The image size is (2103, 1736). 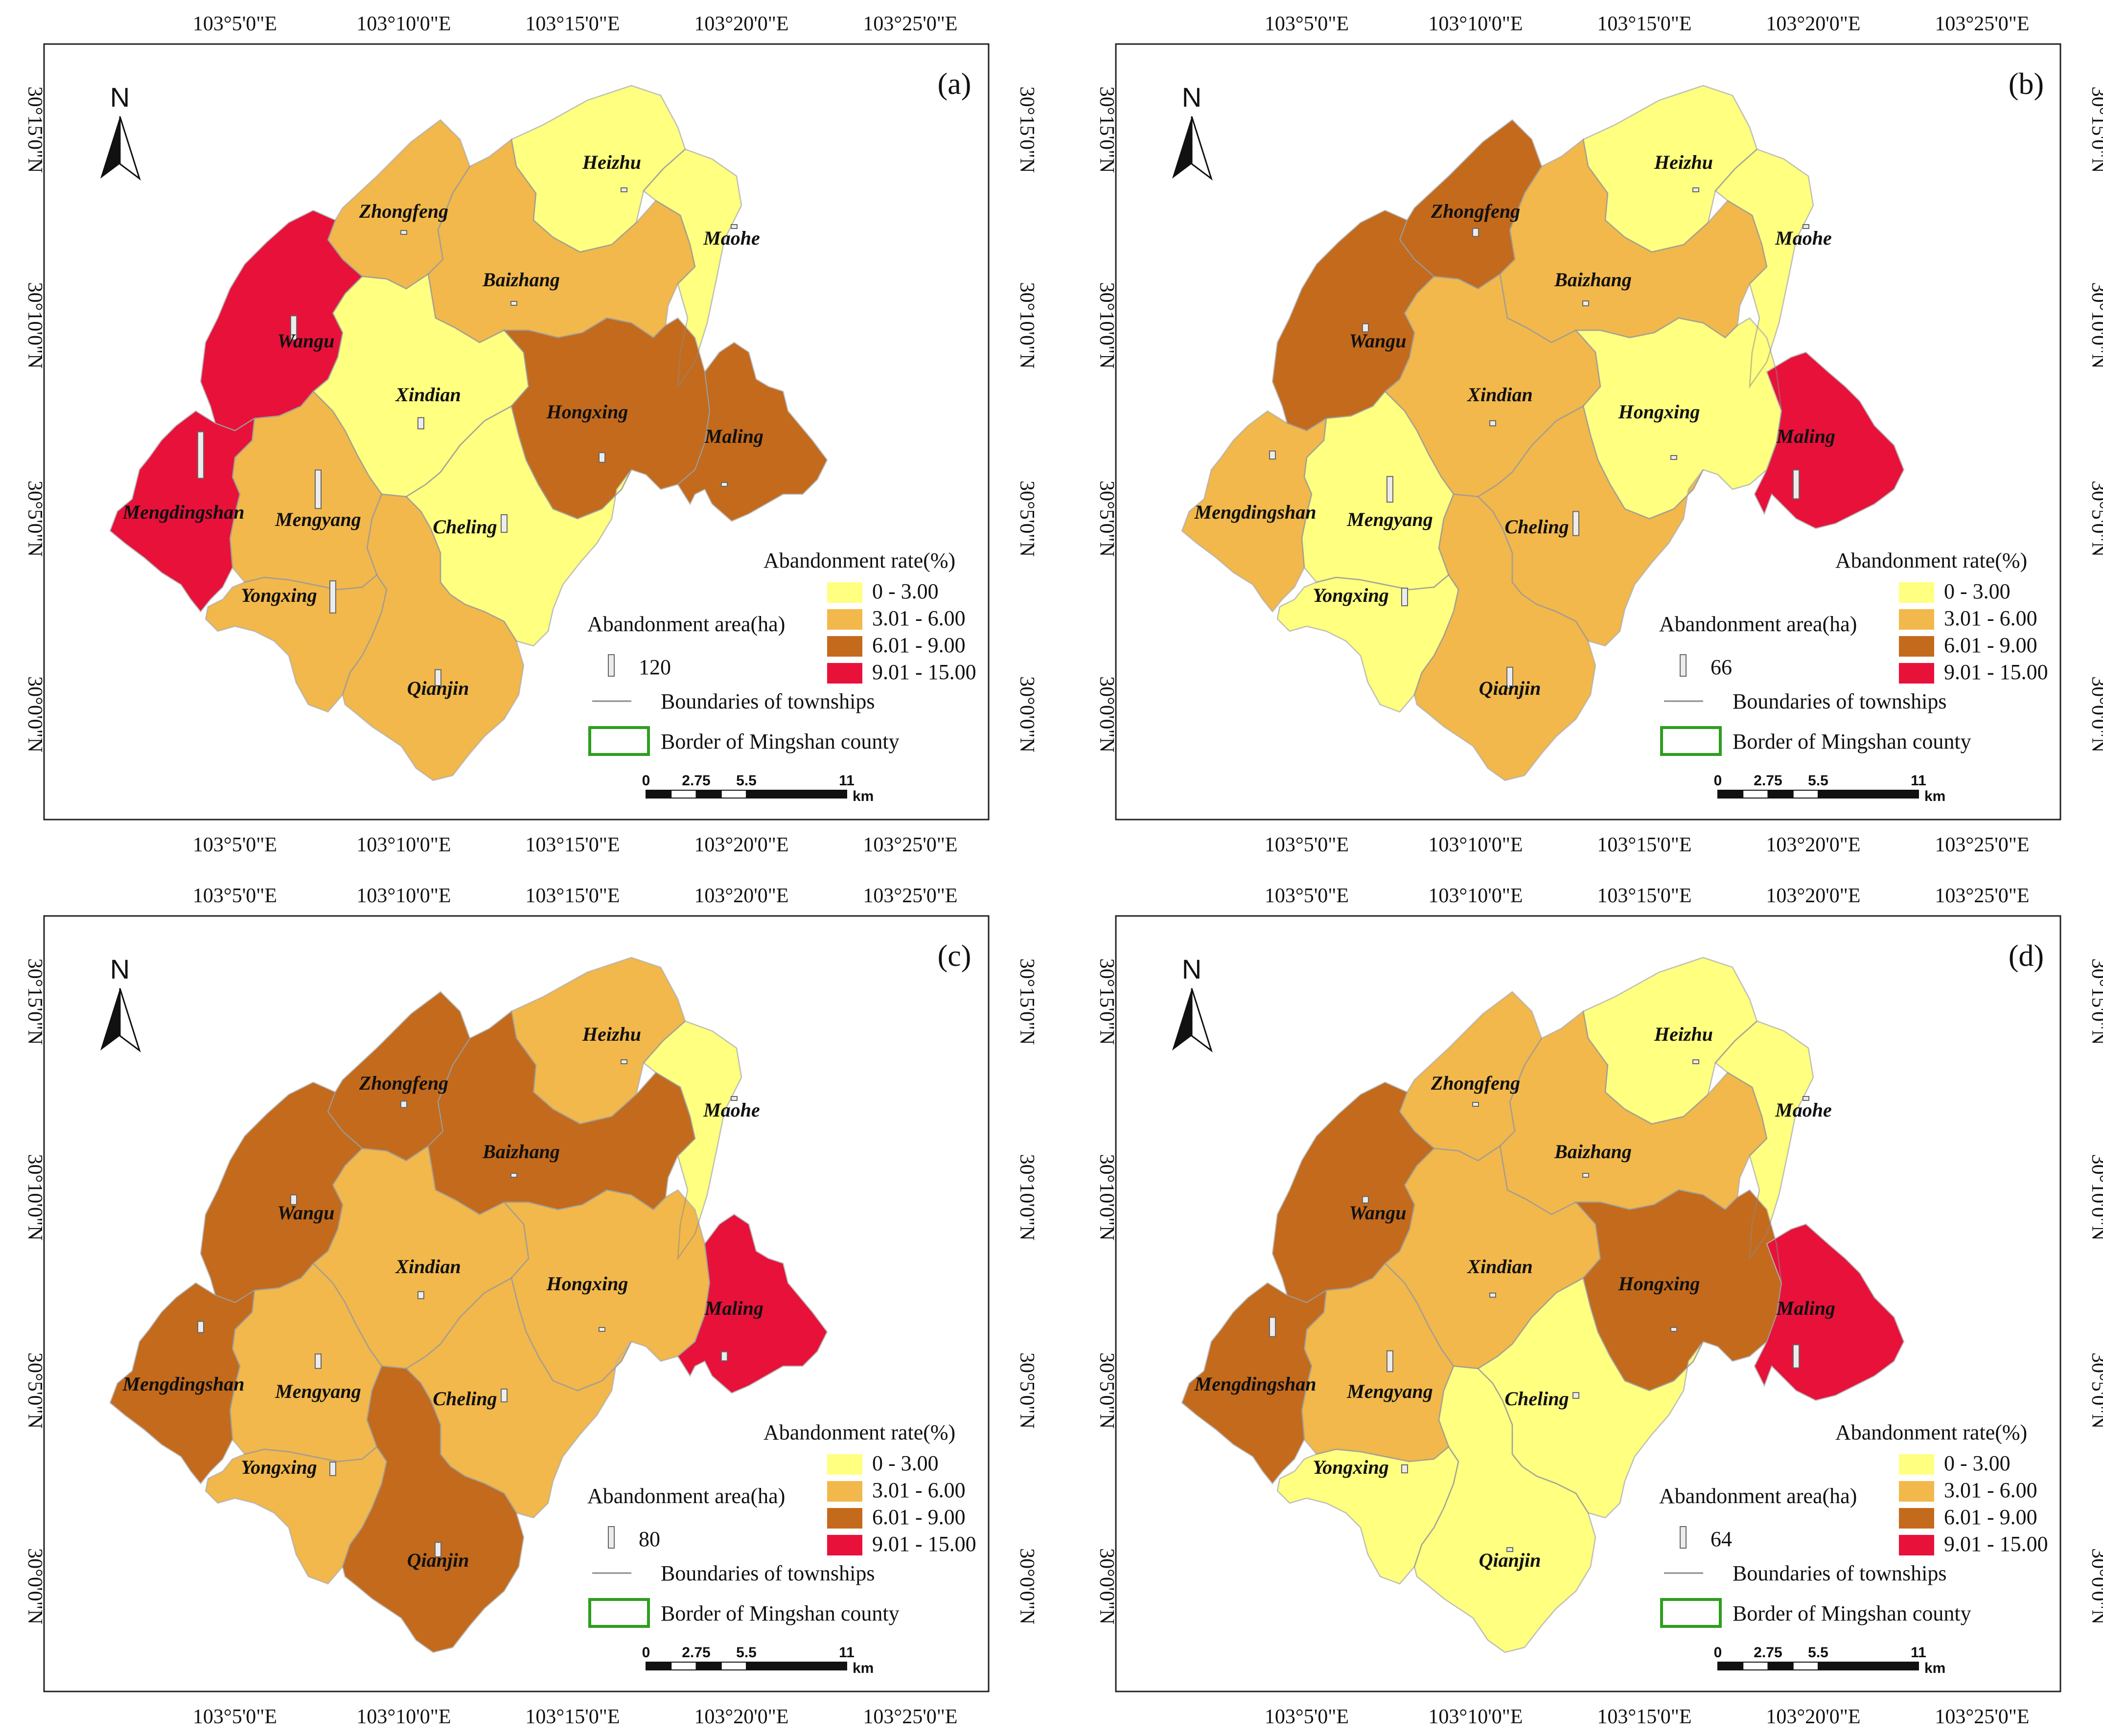 I want to click on area-bar-zhongfeng, so click(x=1475, y=1105).